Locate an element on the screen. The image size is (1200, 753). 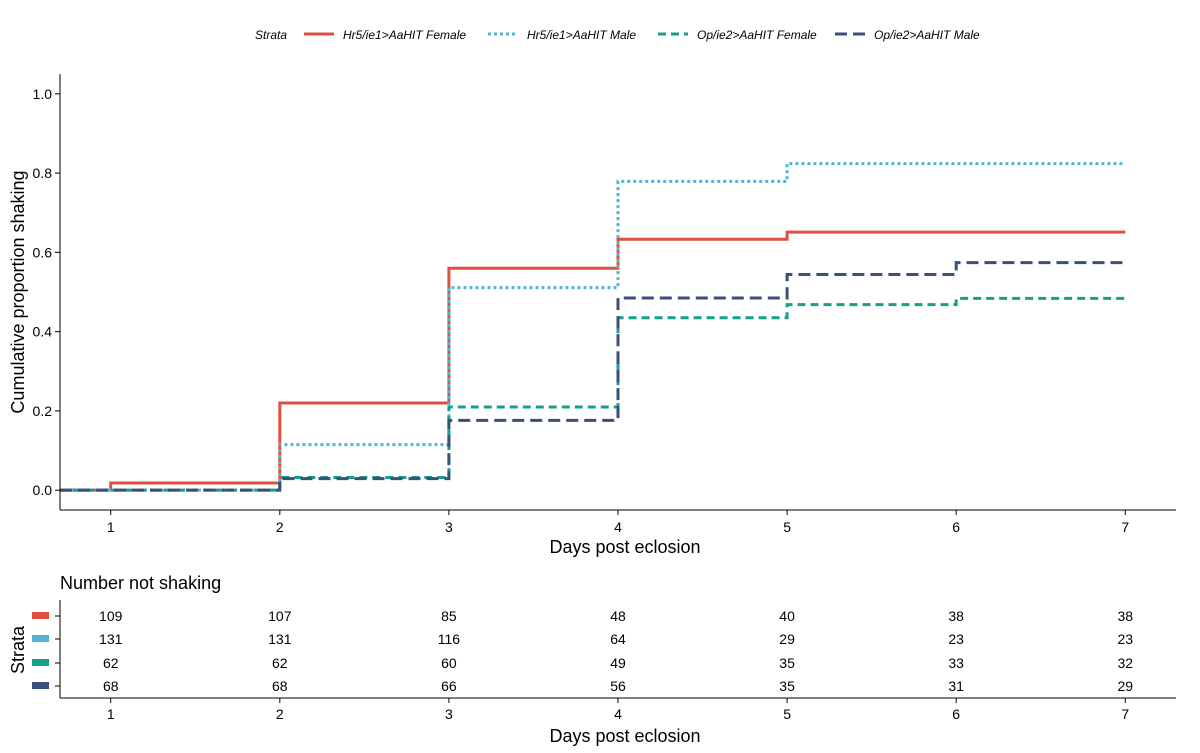
x-tick-label: 4 is located at coordinates (618, 527).